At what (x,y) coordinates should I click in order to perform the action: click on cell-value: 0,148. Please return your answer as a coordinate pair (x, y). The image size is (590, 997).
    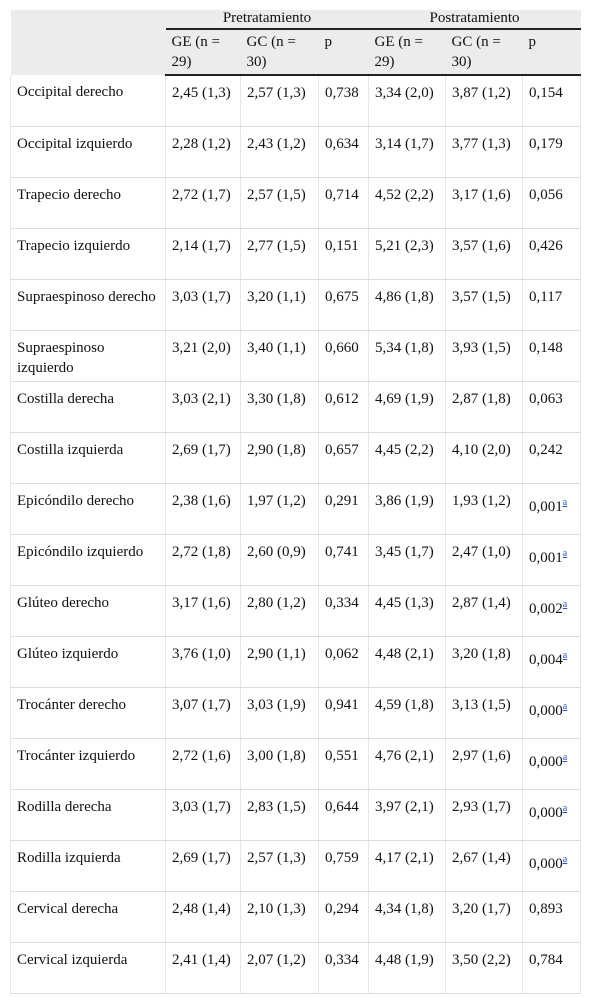
    Looking at the image, I should click on (546, 348).